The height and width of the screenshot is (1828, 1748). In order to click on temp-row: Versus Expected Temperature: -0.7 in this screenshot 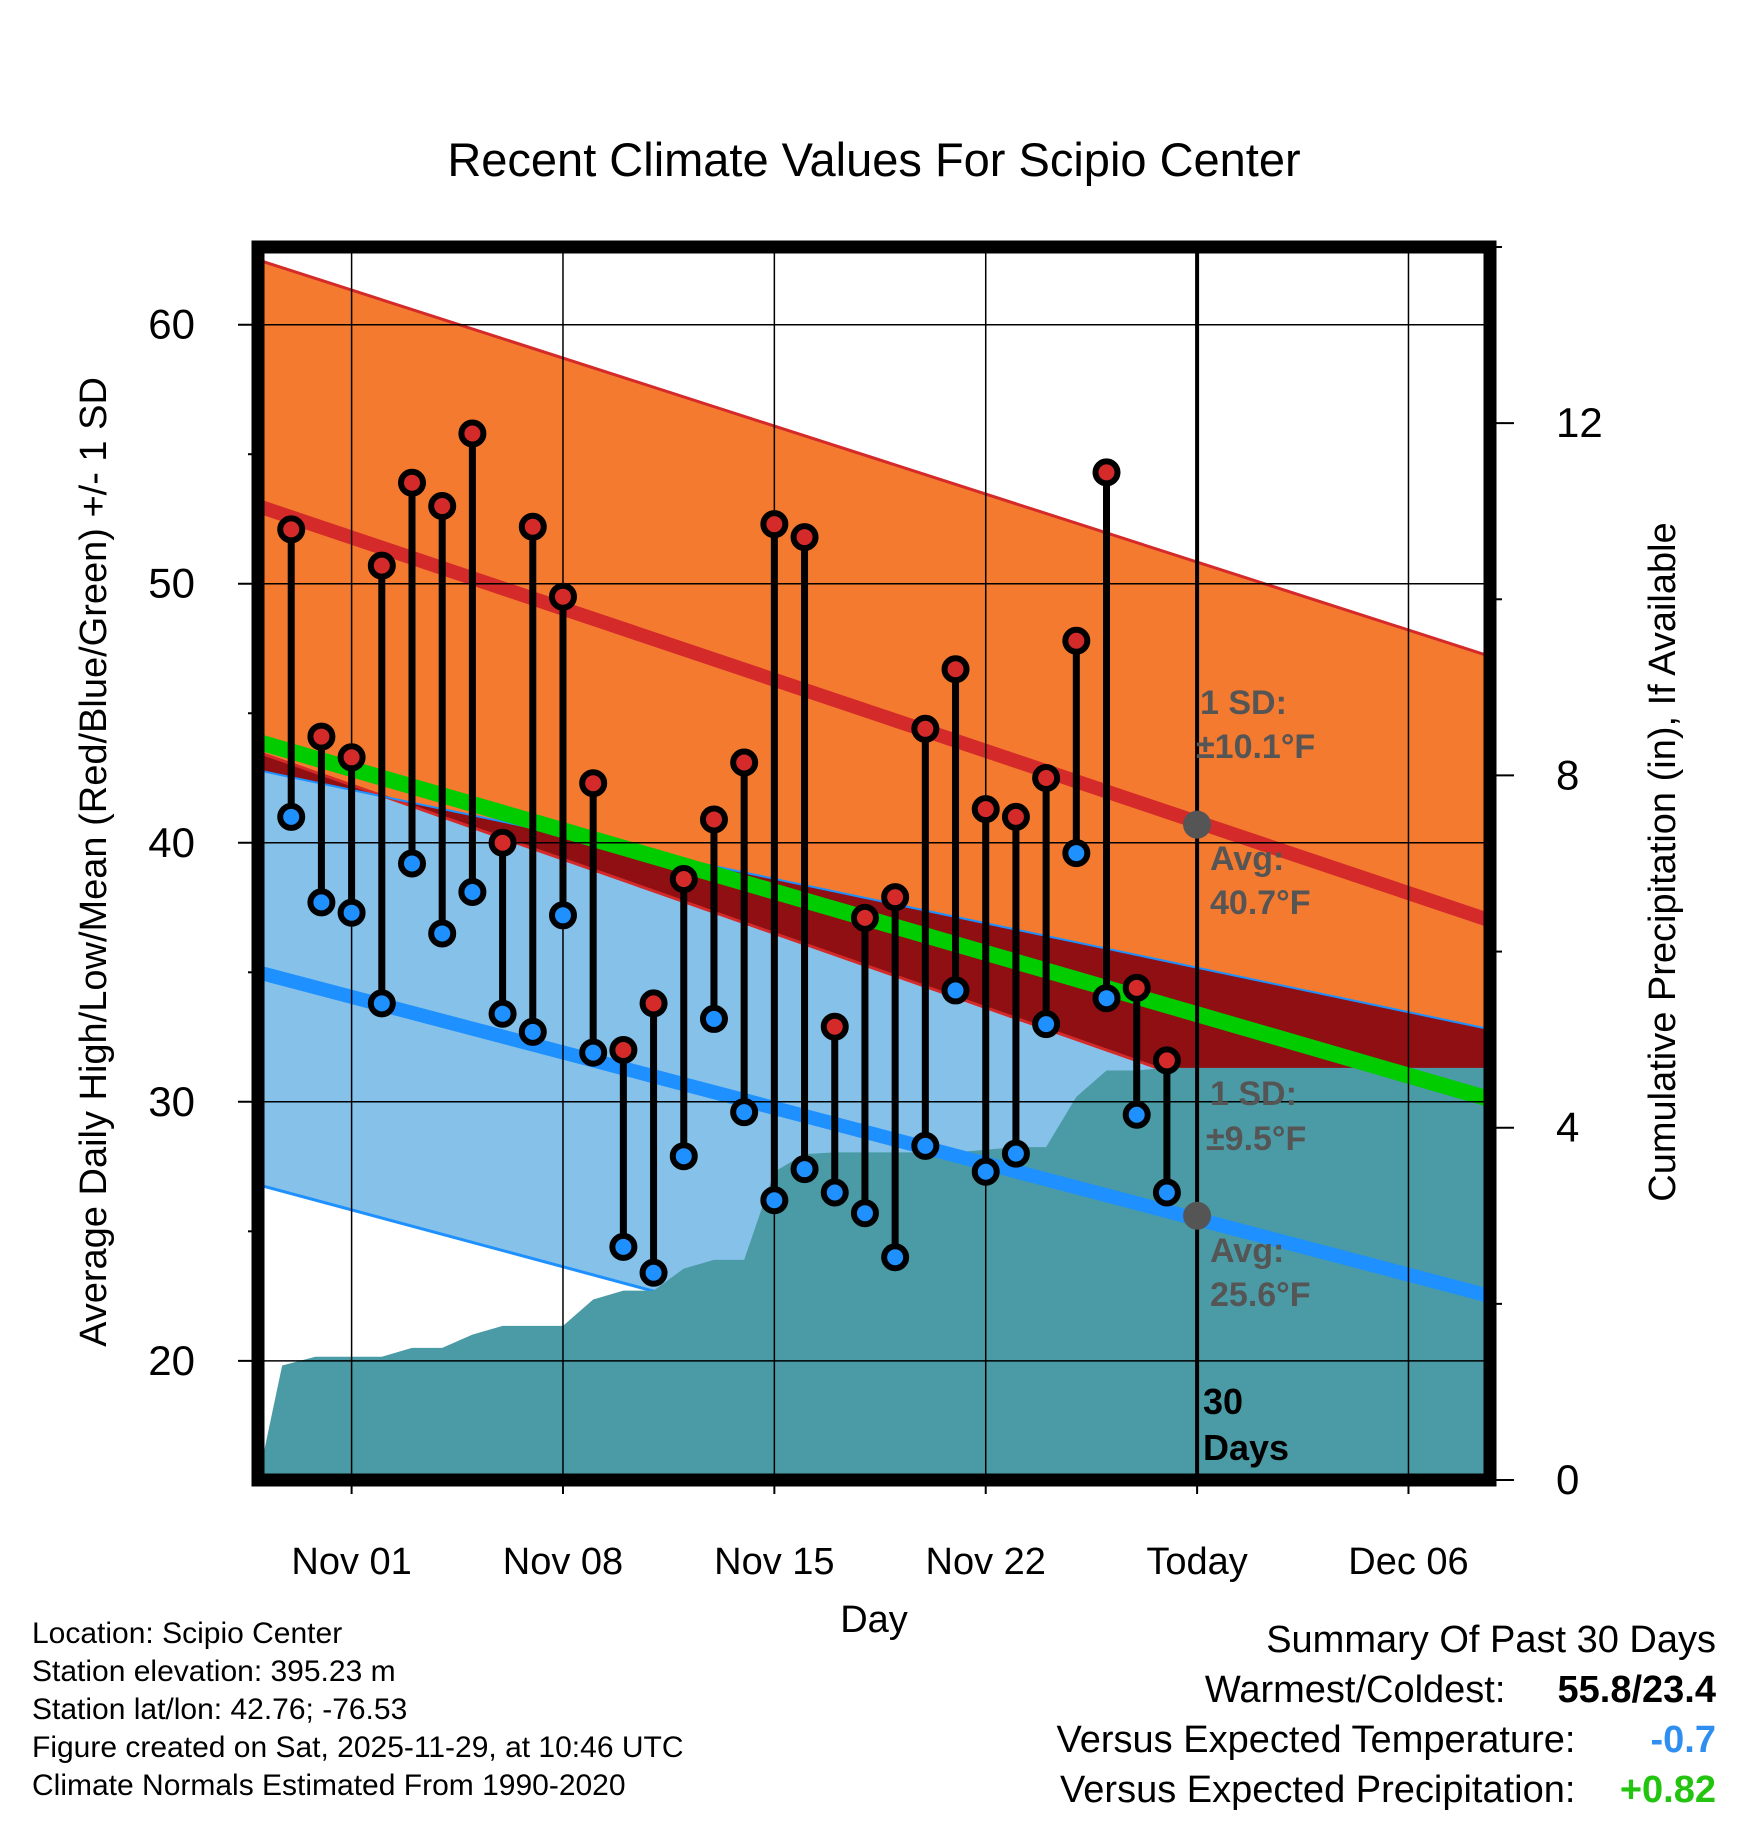, I will do `click(1386, 1740)`.